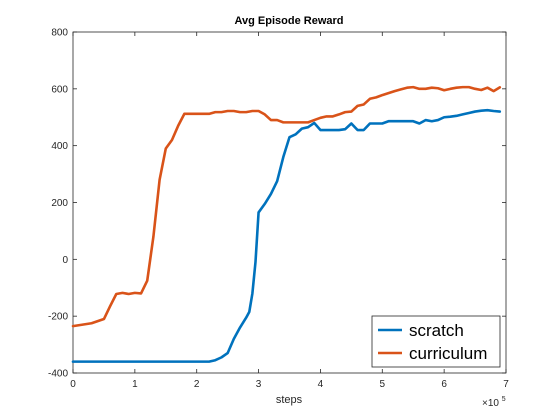 The image size is (560, 420). What do you see at coordinates (197, 384) in the screenshot?
I see `x-tick-label: 2` at bounding box center [197, 384].